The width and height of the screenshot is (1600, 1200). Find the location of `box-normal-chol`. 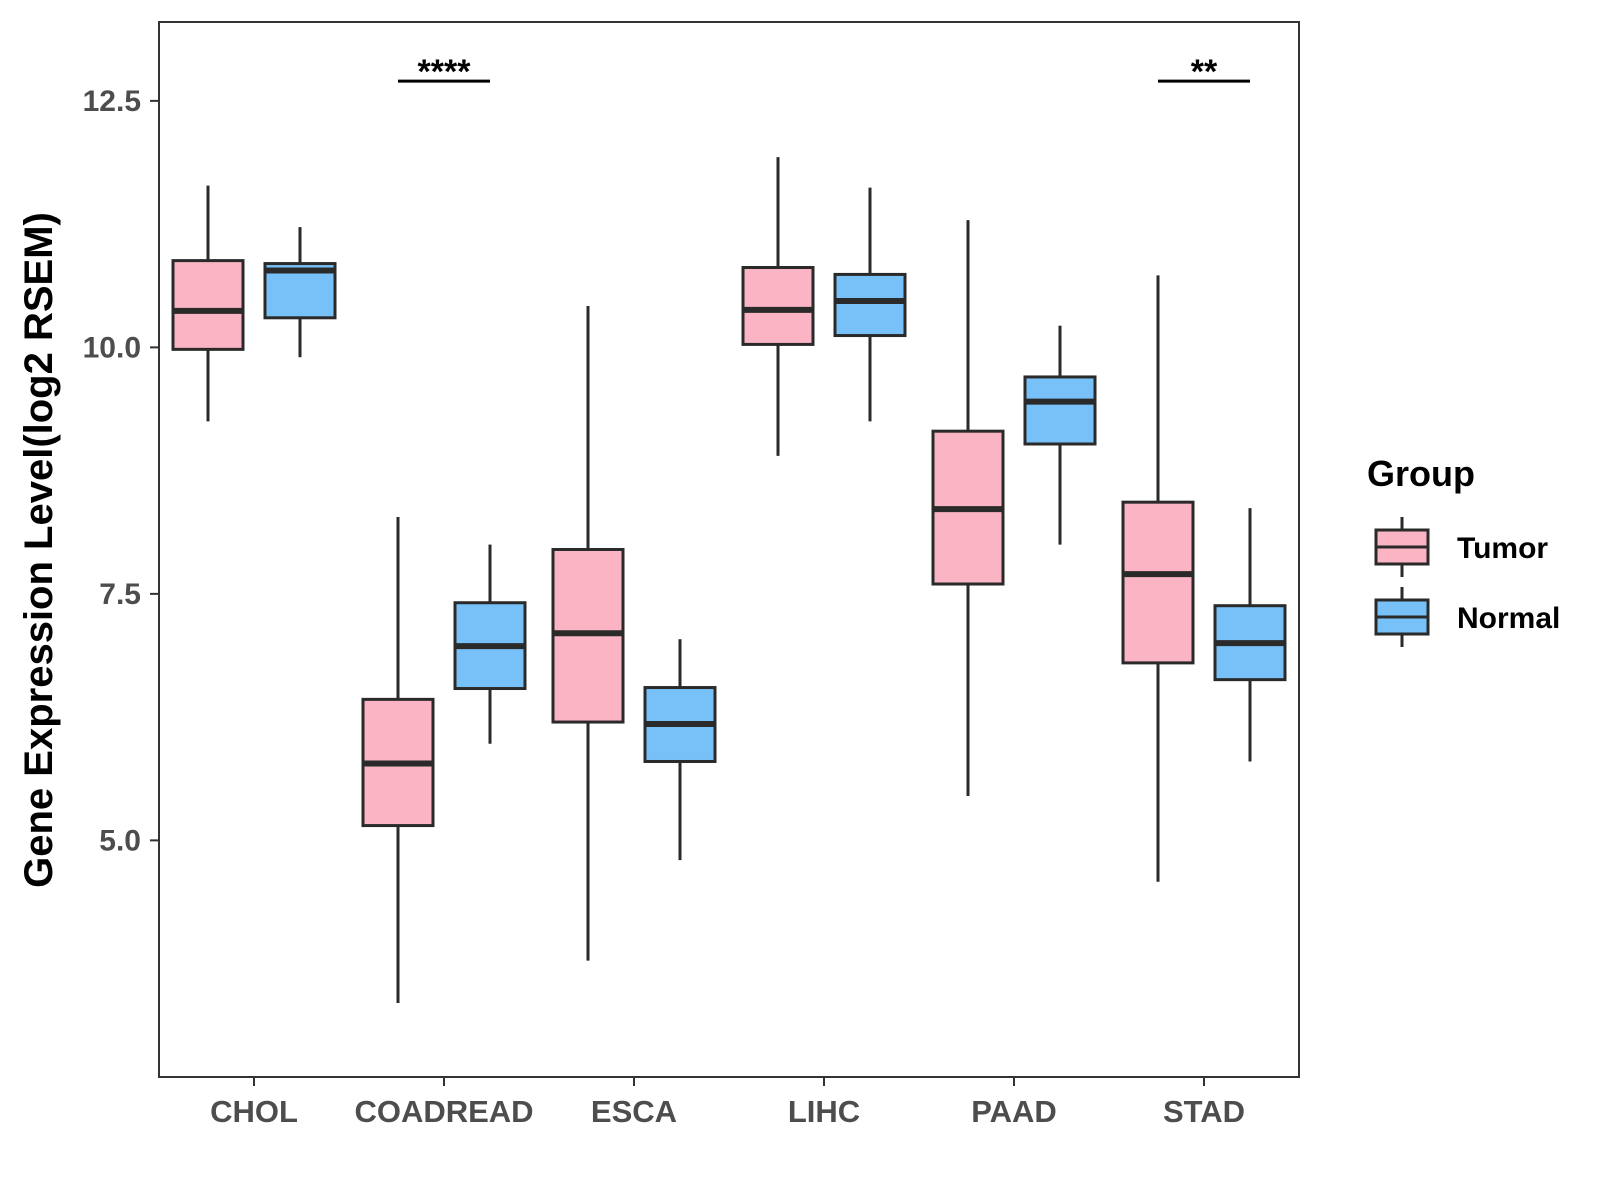

box-normal-chol is located at coordinates (300, 292).